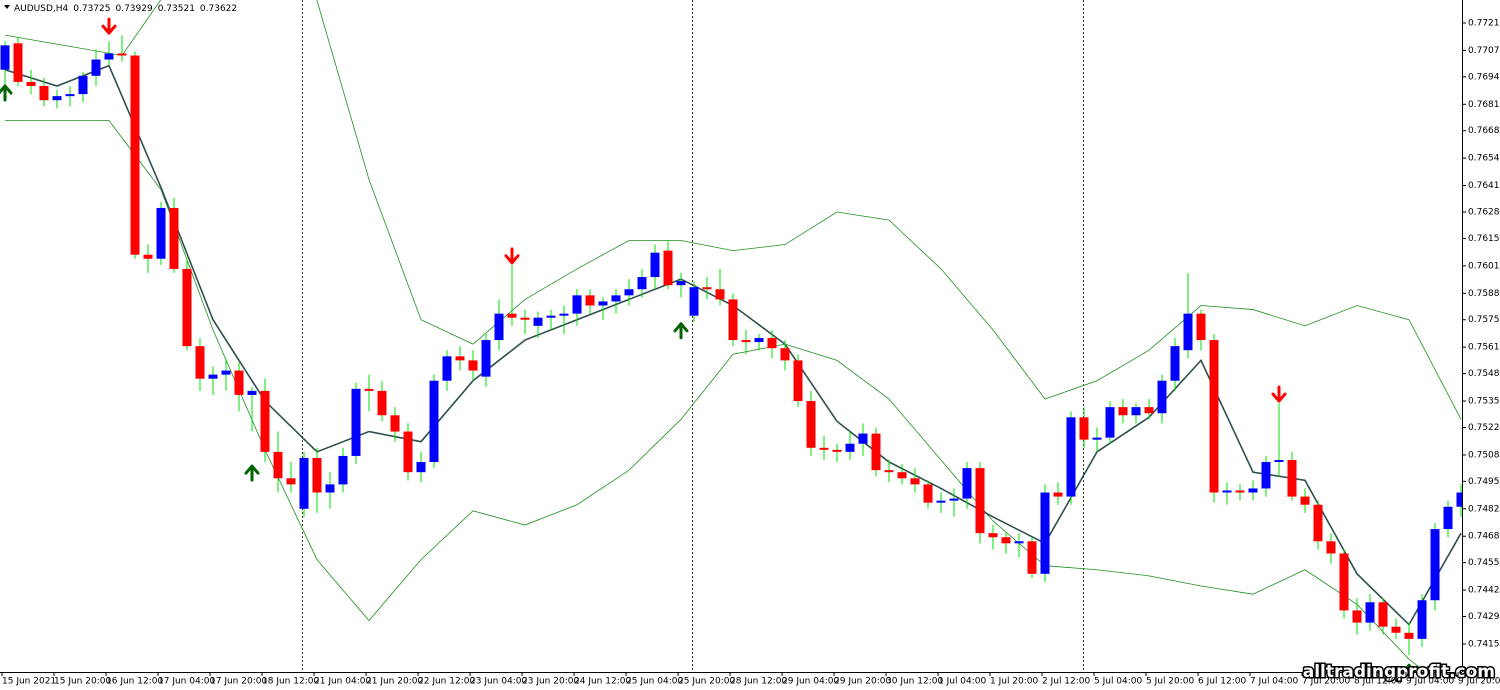 This screenshot has height=690, width=1500. Describe the element at coordinates (1484, 563) in the screenshot. I see `y-tick-label: 0.74555` at that location.